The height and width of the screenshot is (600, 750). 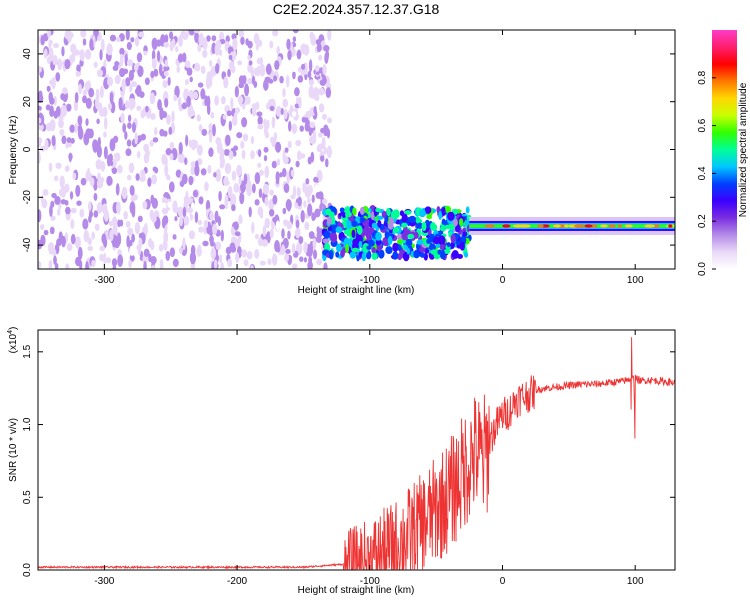 What do you see at coordinates (702, 173) in the screenshot?
I see `colorbar-tick-label: 0.4` at bounding box center [702, 173].